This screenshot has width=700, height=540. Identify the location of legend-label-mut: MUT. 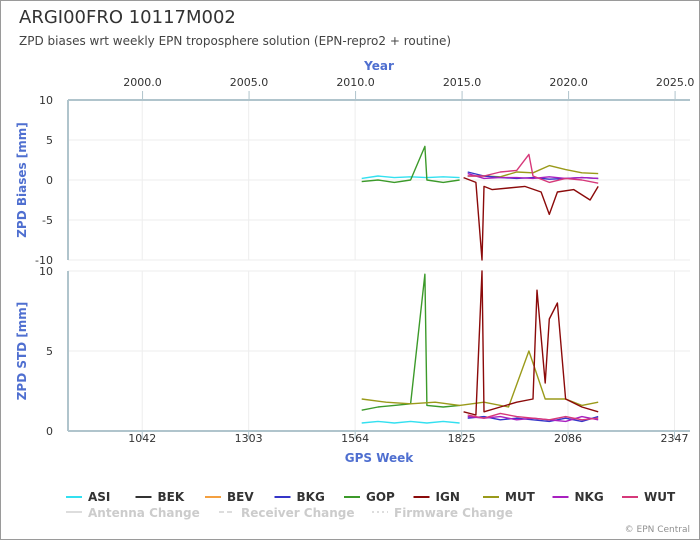
(520, 497).